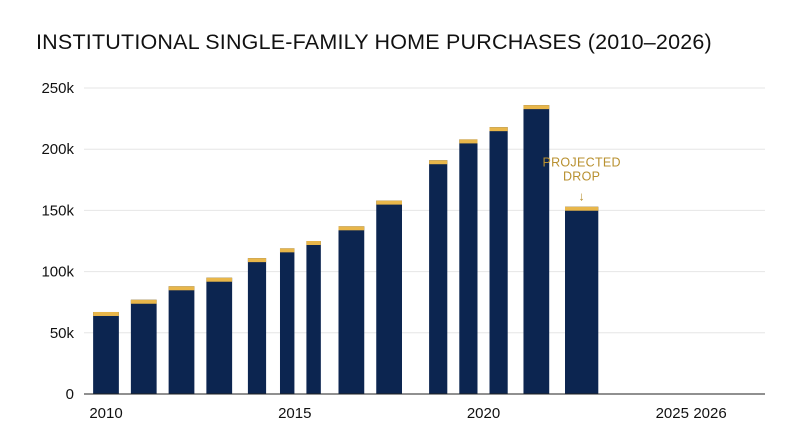  What do you see at coordinates (294, 413) in the screenshot?
I see `x-tick-label: 2015` at bounding box center [294, 413].